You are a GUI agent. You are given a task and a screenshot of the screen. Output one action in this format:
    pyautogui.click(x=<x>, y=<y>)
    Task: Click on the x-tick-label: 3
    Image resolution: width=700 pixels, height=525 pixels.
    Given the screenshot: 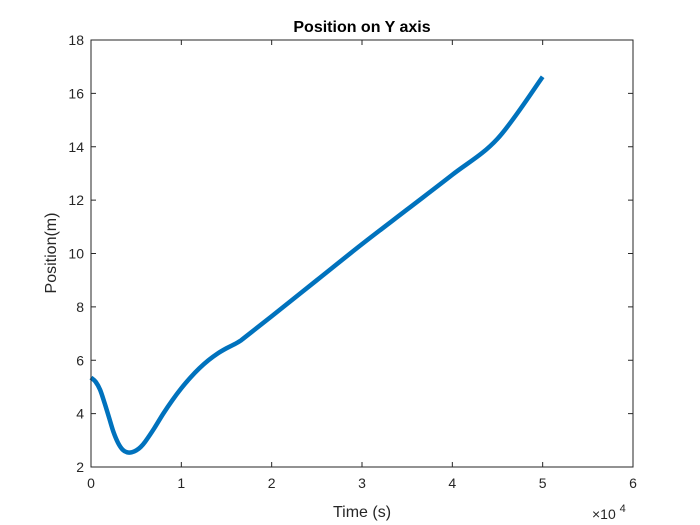 What is the action you would take?
    pyautogui.click(x=362, y=483)
    